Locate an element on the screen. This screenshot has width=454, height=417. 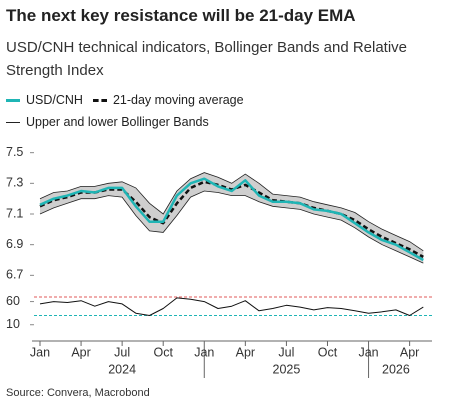
legend-label: Upper and lower Bollinger Bands is located at coordinates (117, 122).